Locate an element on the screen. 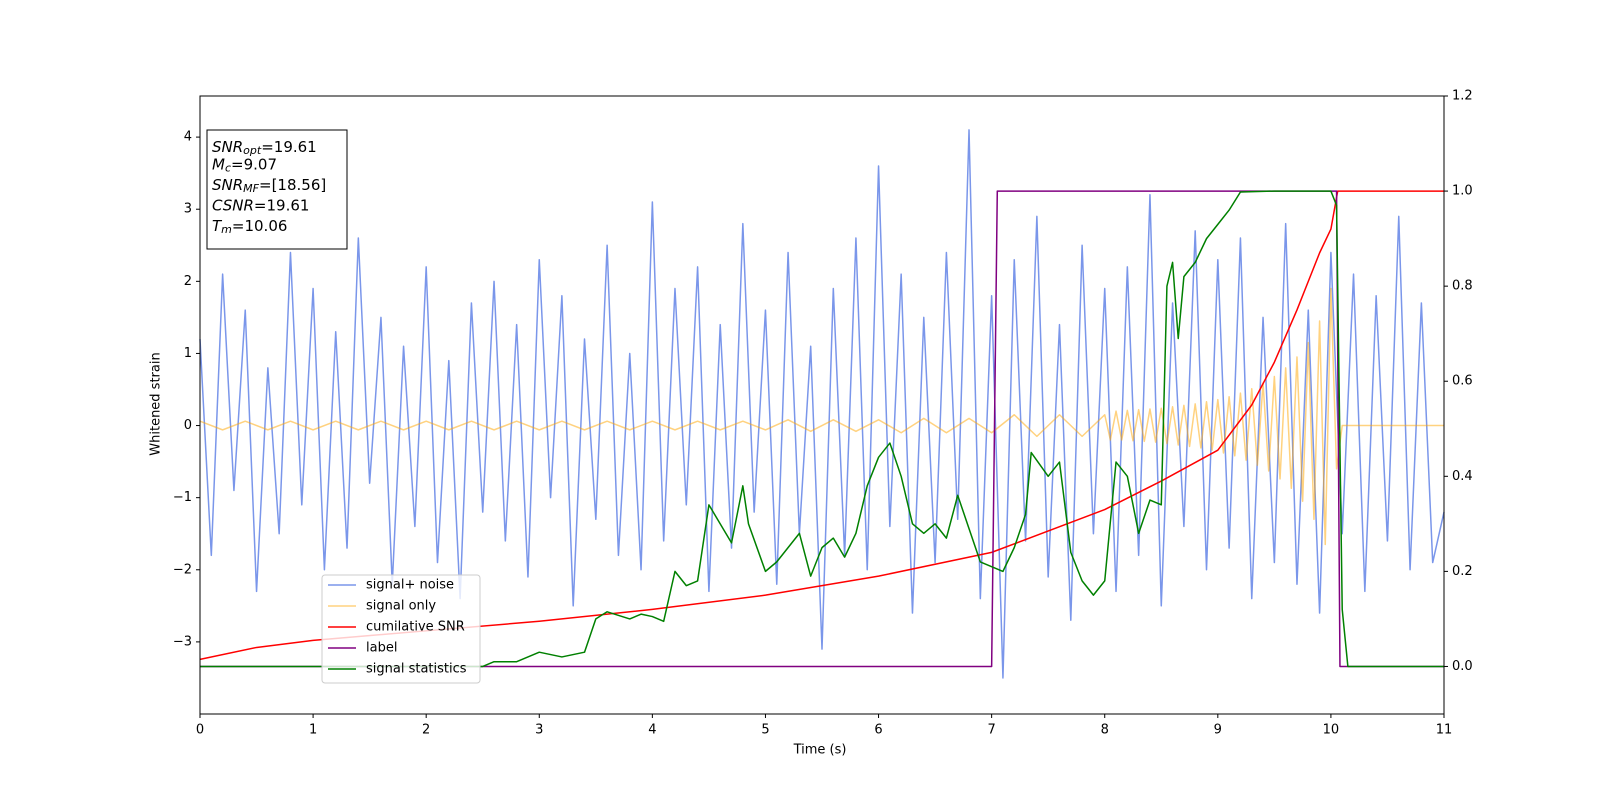  x-tick-label: 1 is located at coordinates (313, 730).